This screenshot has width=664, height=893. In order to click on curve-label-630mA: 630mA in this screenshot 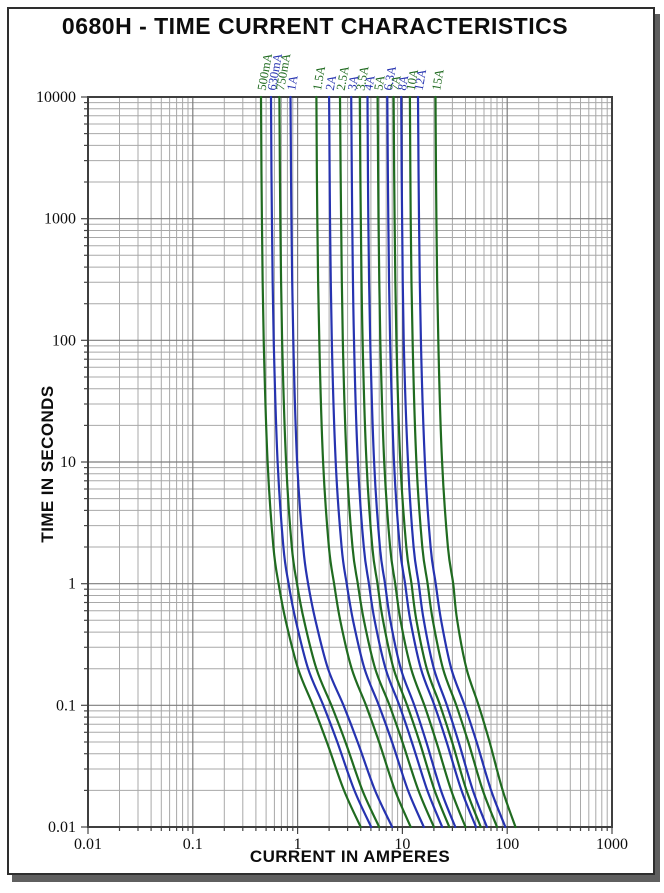, I will do `click(275, 71)`.